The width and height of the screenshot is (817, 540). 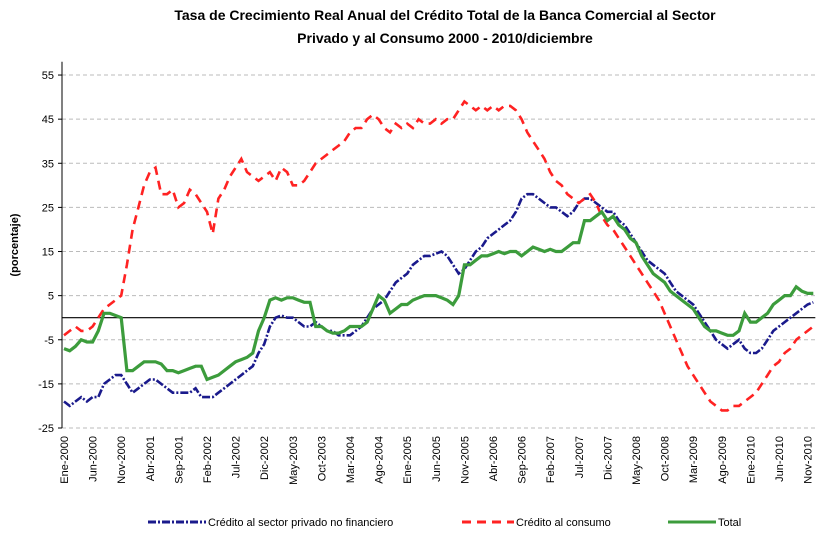 I want to click on x-tick-label: Nov-2010, so click(x=809, y=460).